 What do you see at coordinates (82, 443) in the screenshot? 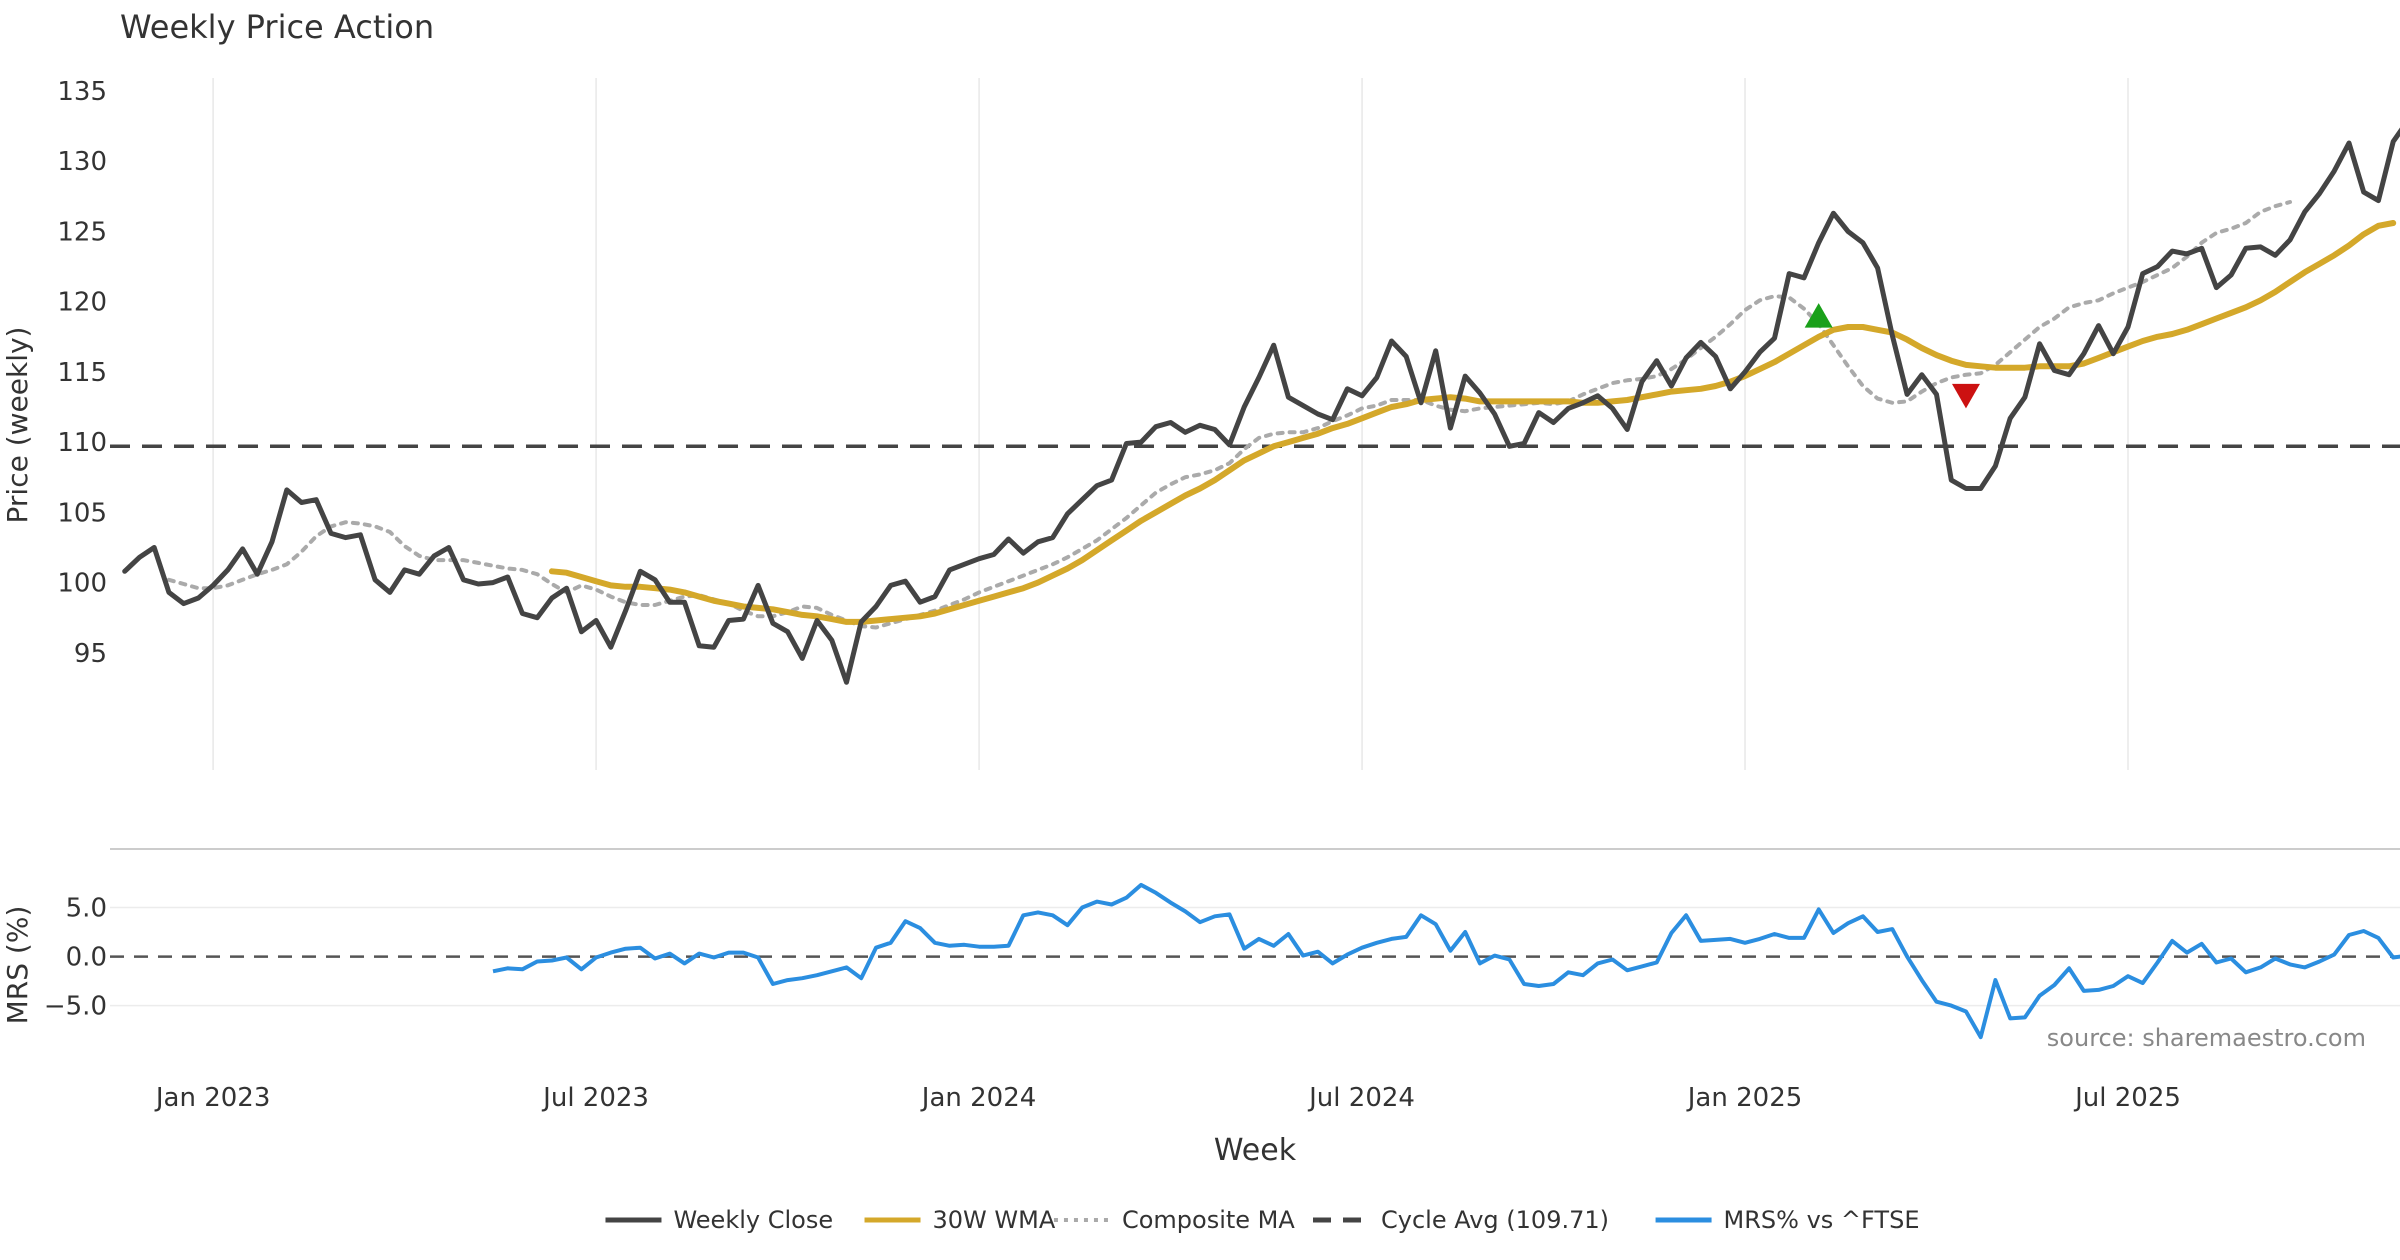
I see `price-y-tick-label: 110` at bounding box center [82, 443].